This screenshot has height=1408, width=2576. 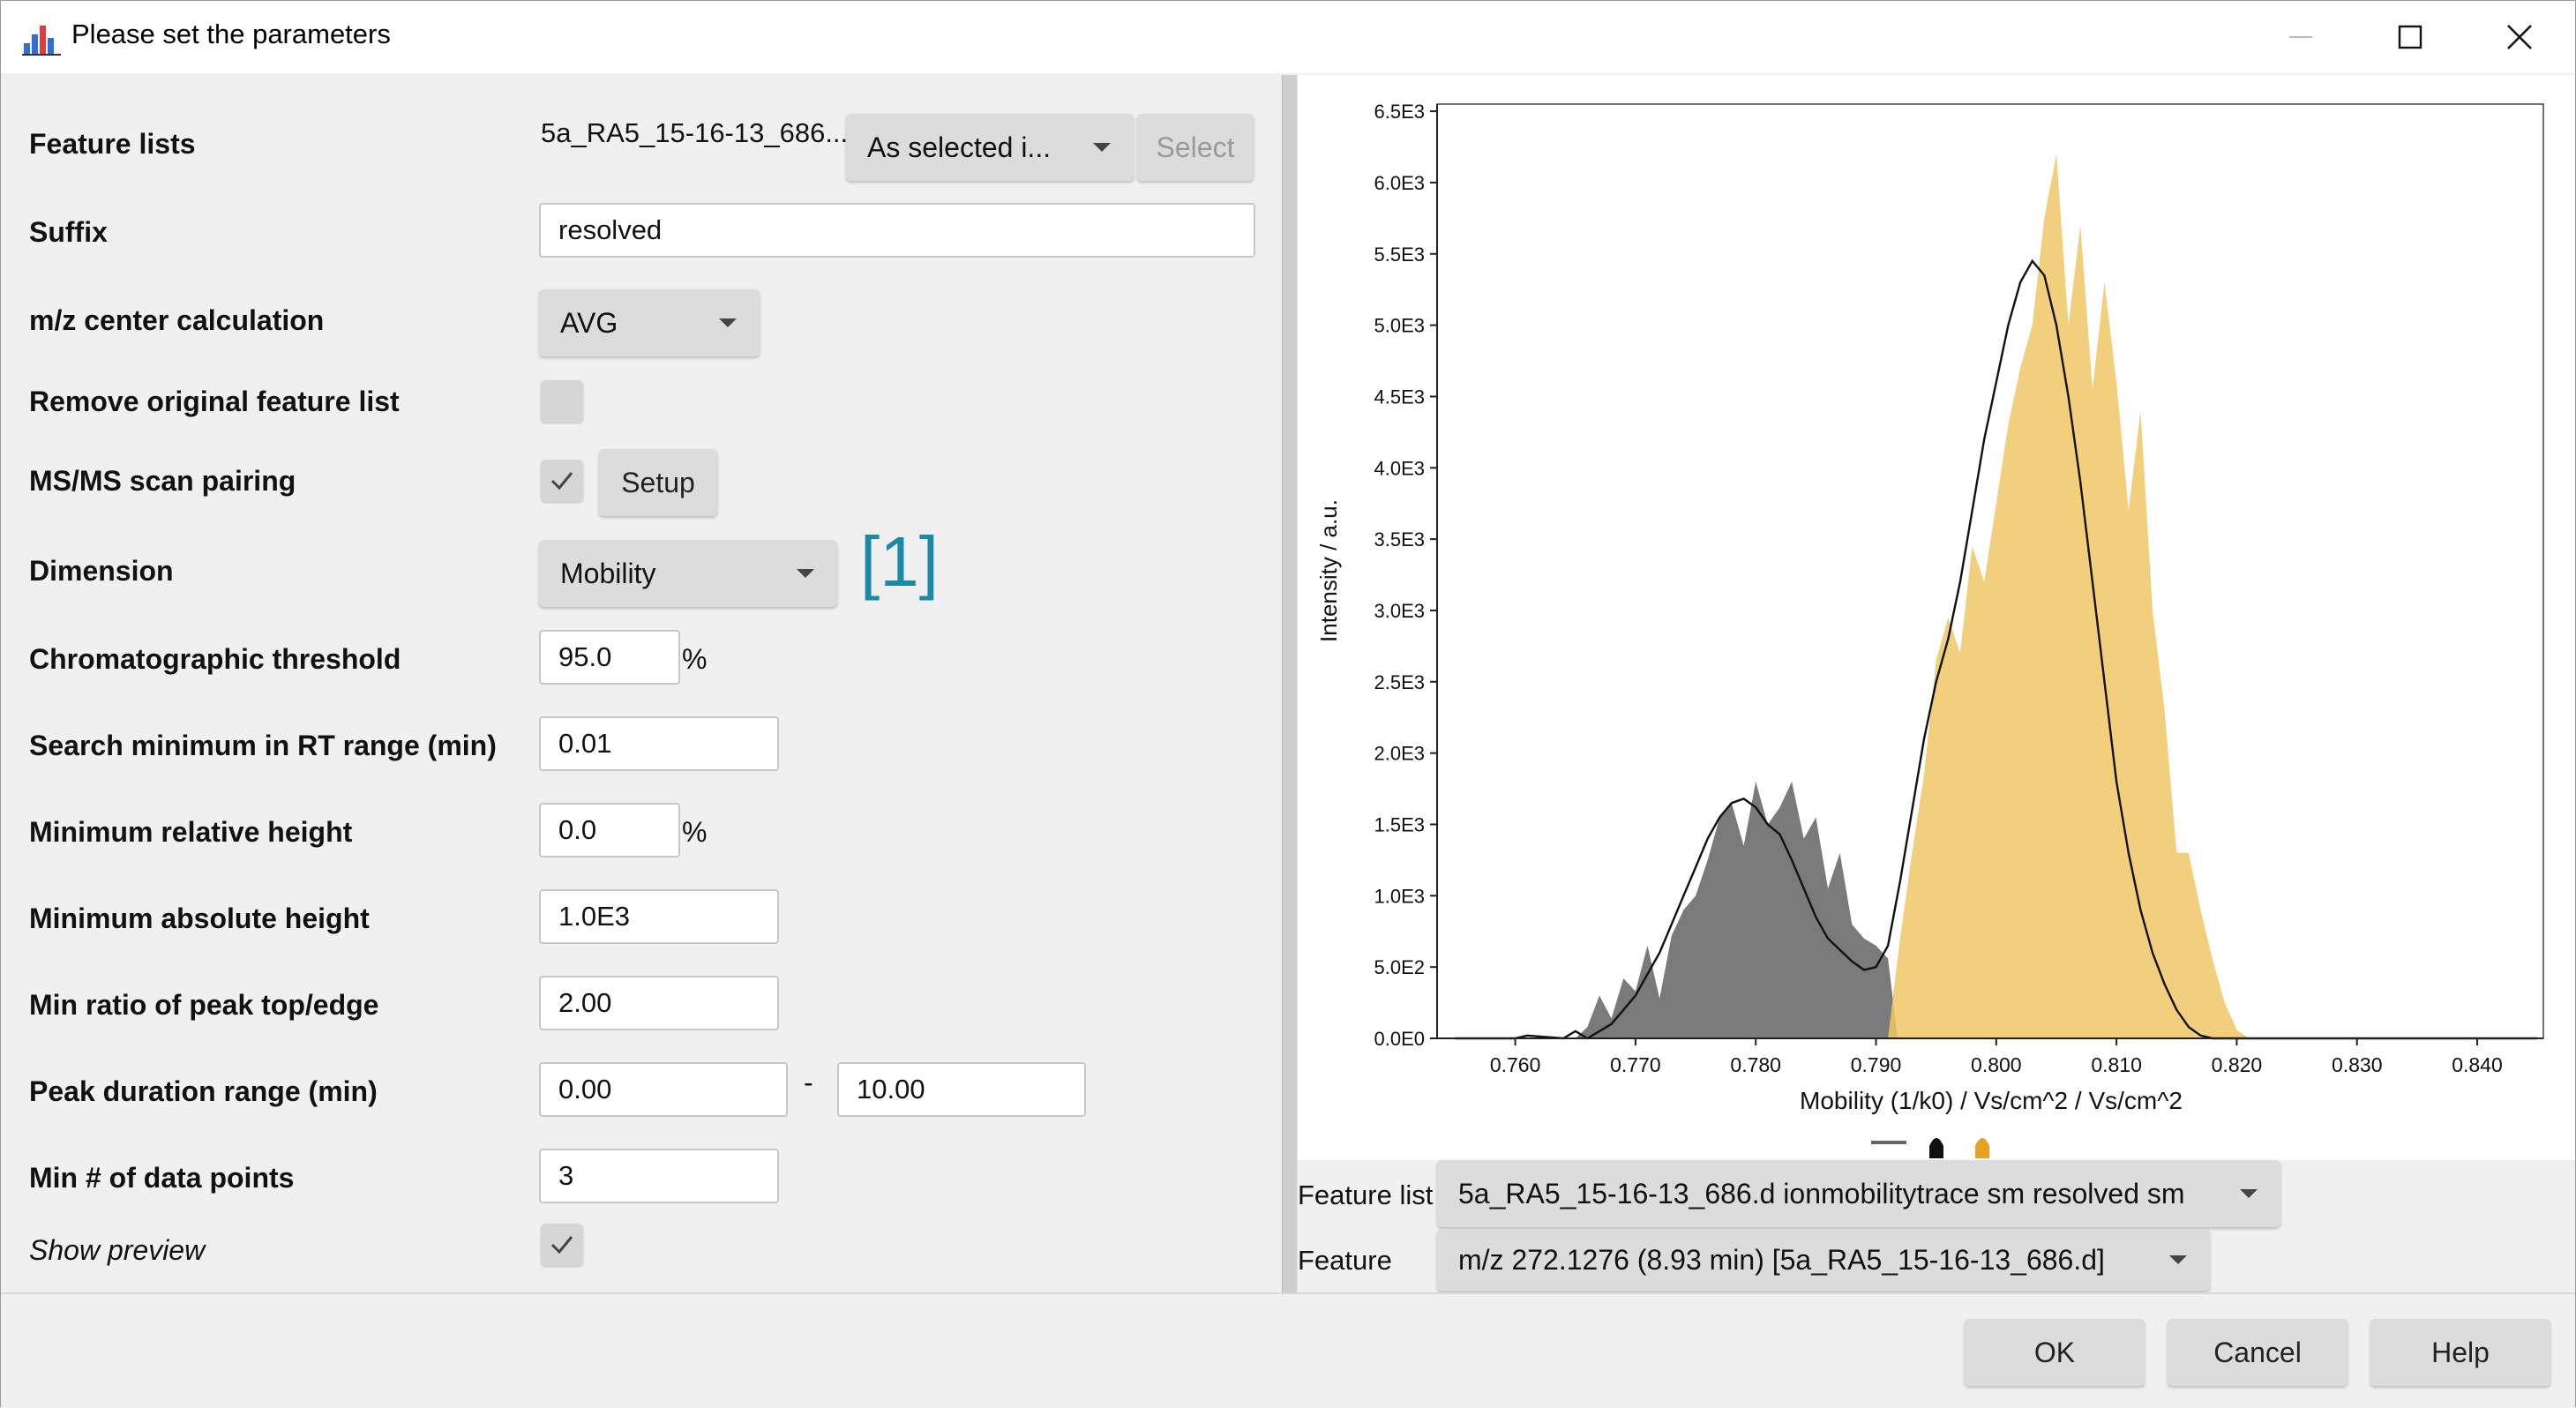 What do you see at coordinates (2117, 1064) in the screenshot?
I see `x-tick-label: 0.810` at bounding box center [2117, 1064].